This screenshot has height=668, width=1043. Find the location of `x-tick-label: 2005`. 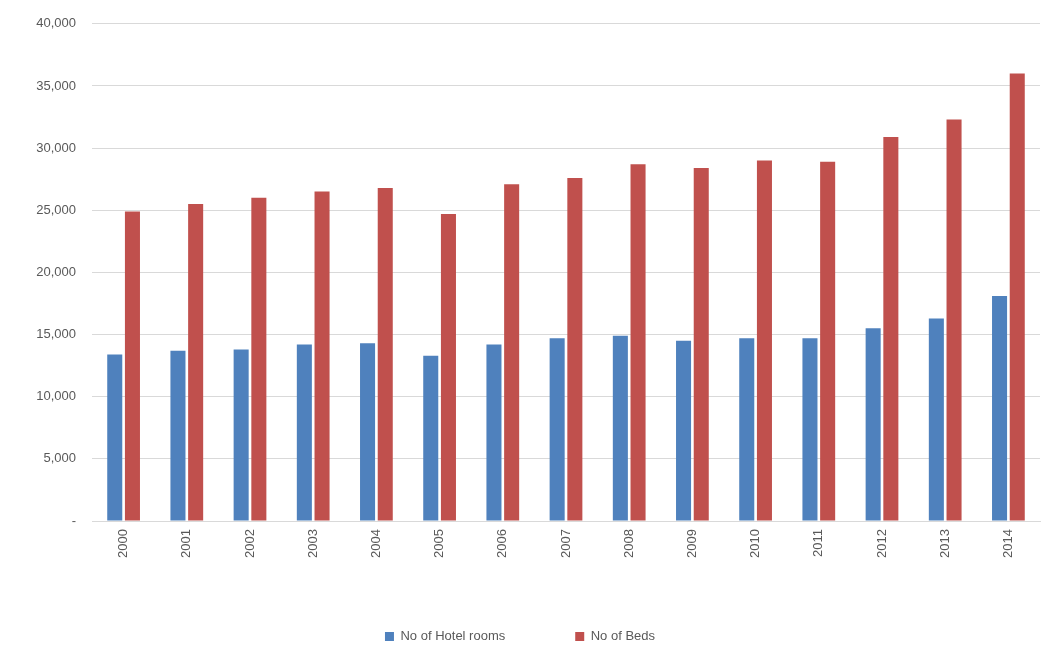

x-tick-label: 2005 is located at coordinates (439, 543).